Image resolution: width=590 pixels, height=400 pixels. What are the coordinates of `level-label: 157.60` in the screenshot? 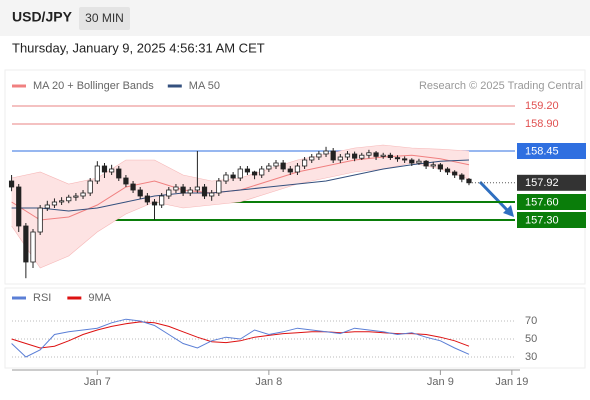 It's located at (542, 202).